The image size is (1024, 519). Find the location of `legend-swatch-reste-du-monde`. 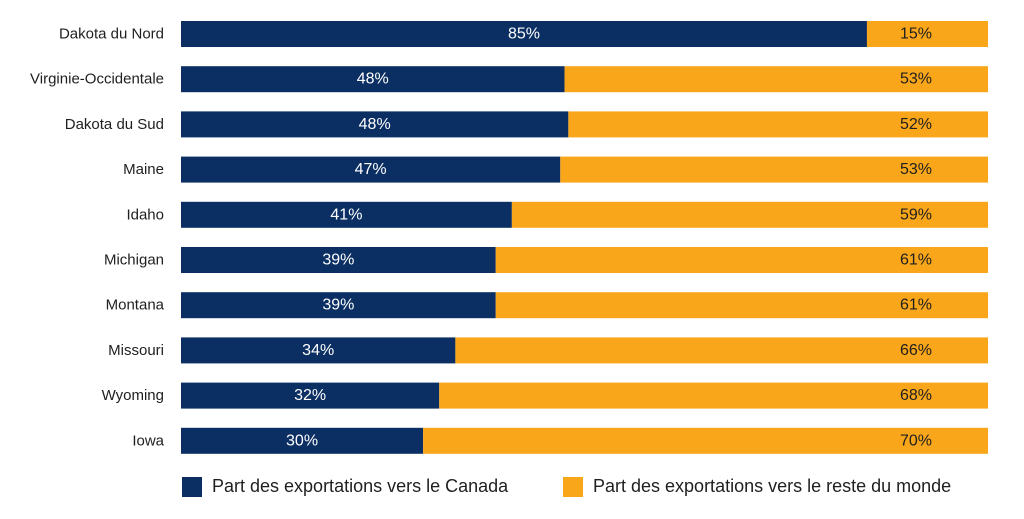

legend-swatch-reste-du-monde is located at coordinates (573, 486).